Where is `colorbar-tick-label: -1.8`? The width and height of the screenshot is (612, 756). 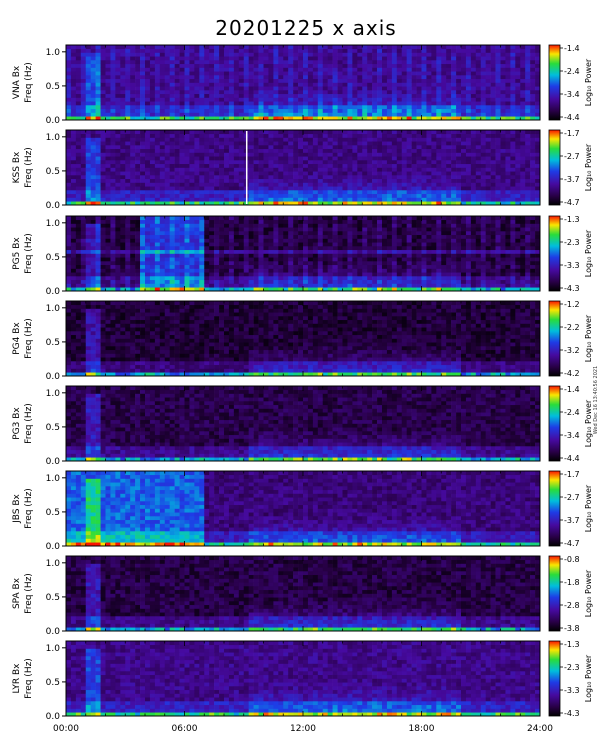
colorbar-tick-label: -1.8 is located at coordinates (572, 582).